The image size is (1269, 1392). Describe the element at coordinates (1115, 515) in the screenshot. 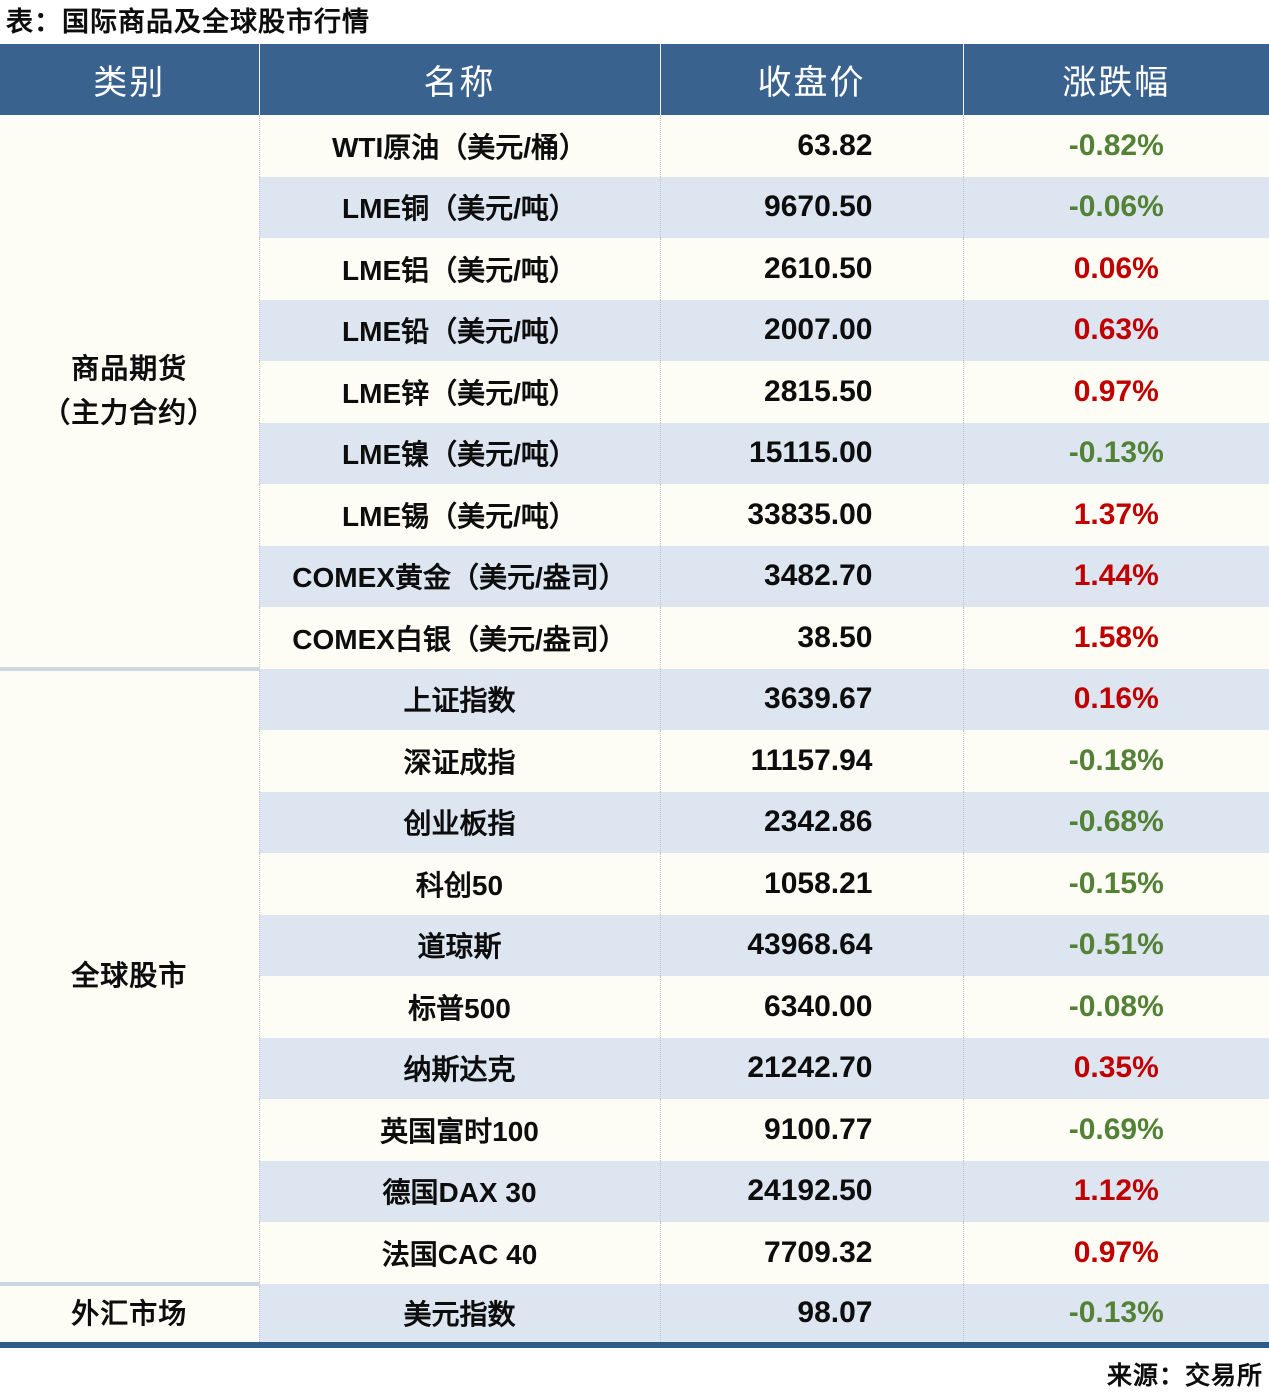

I see `change-cell: 1.37%` at that location.